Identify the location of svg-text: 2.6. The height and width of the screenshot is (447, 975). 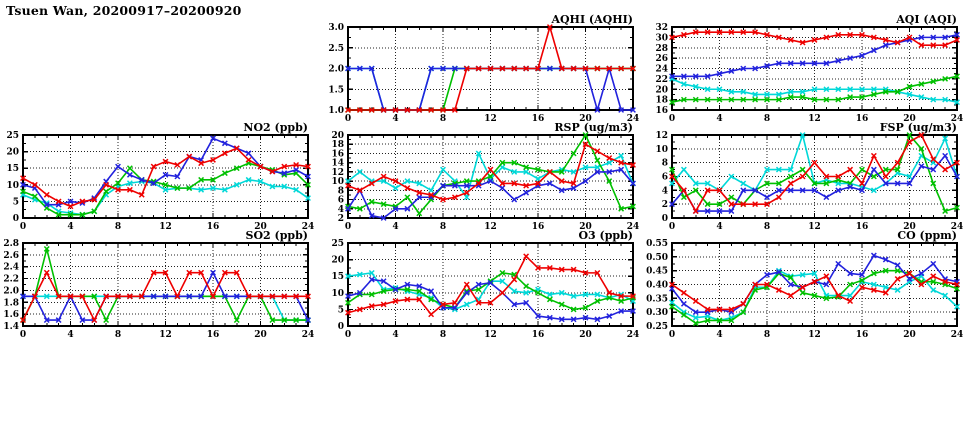
(11, 256).